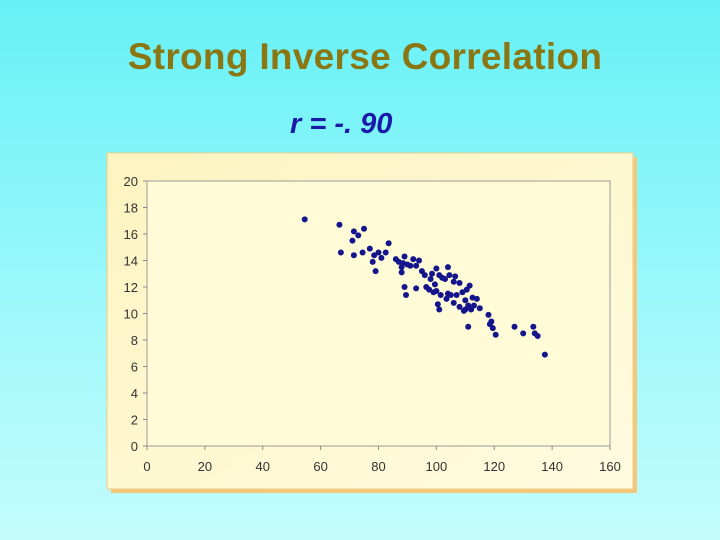 This screenshot has height=540, width=720. Describe the element at coordinates (134, 446) in the screenshot. I see `y-tick-label: 0` at that location.